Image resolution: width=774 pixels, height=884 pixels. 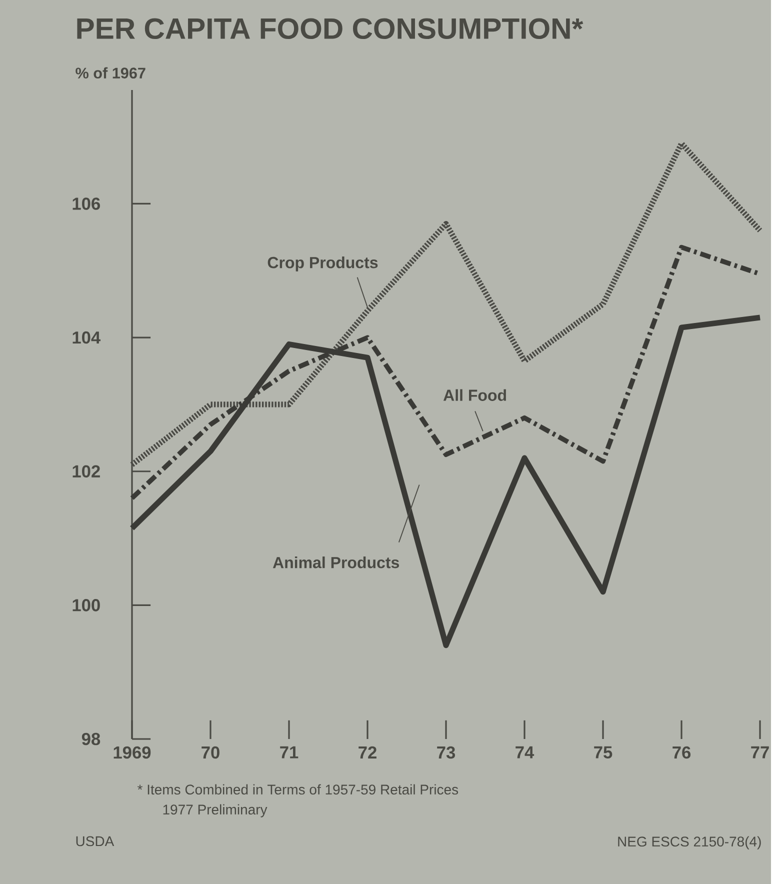 I want to click on text: * Items Combined in Terms of 1957-59 Retail Prices, so click(x=297, y=789).